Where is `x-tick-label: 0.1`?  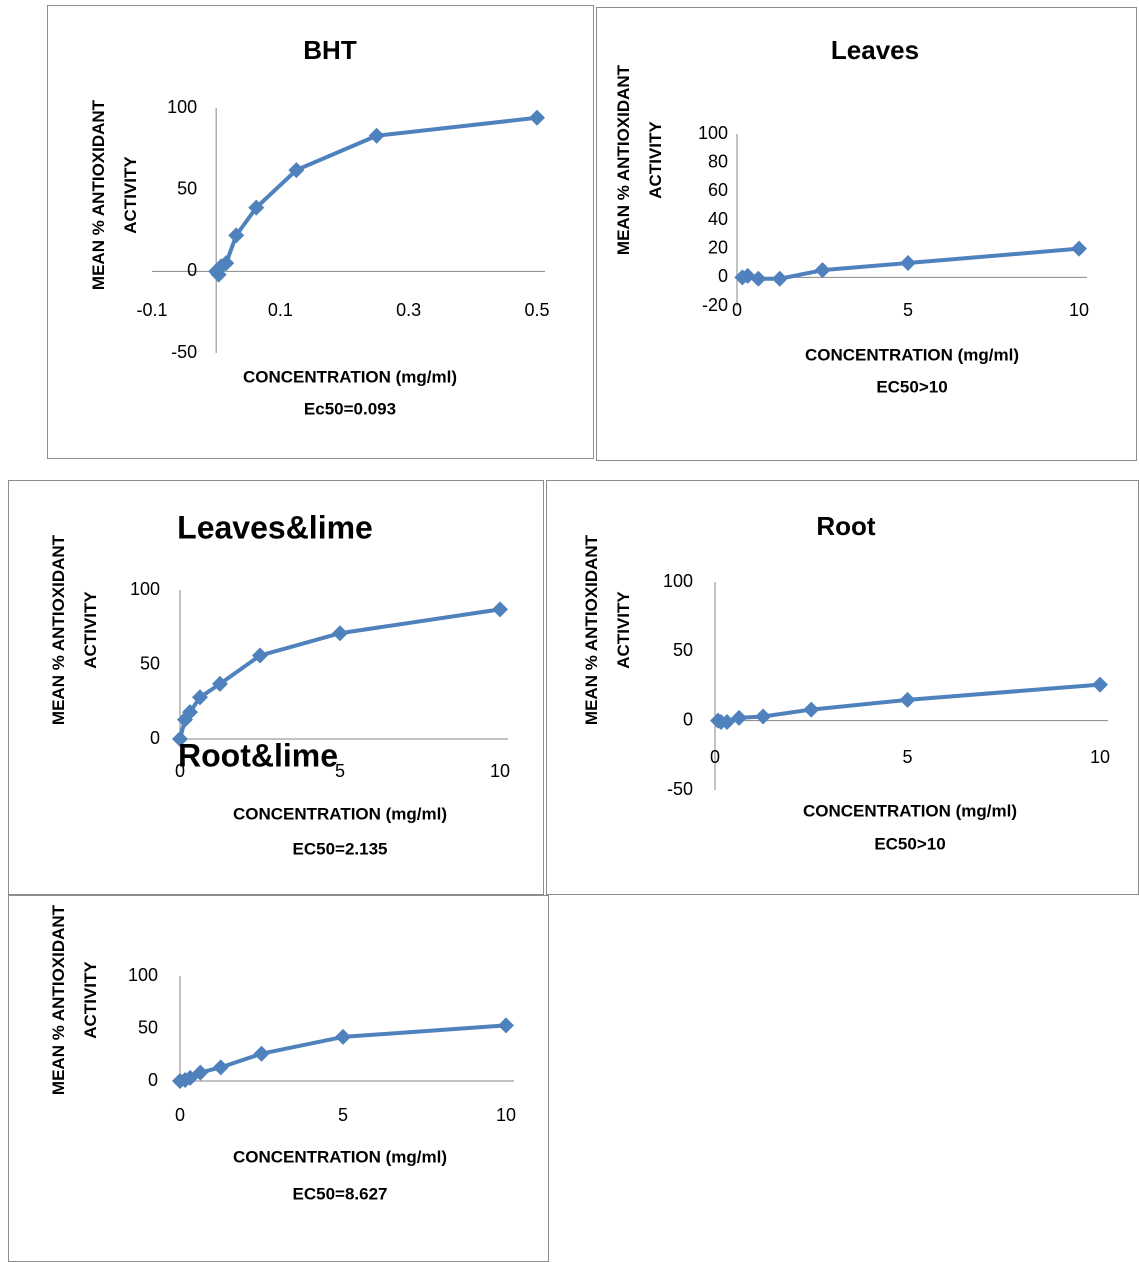 x-tick-label: 0.1 is located at coordinates (280, 310).